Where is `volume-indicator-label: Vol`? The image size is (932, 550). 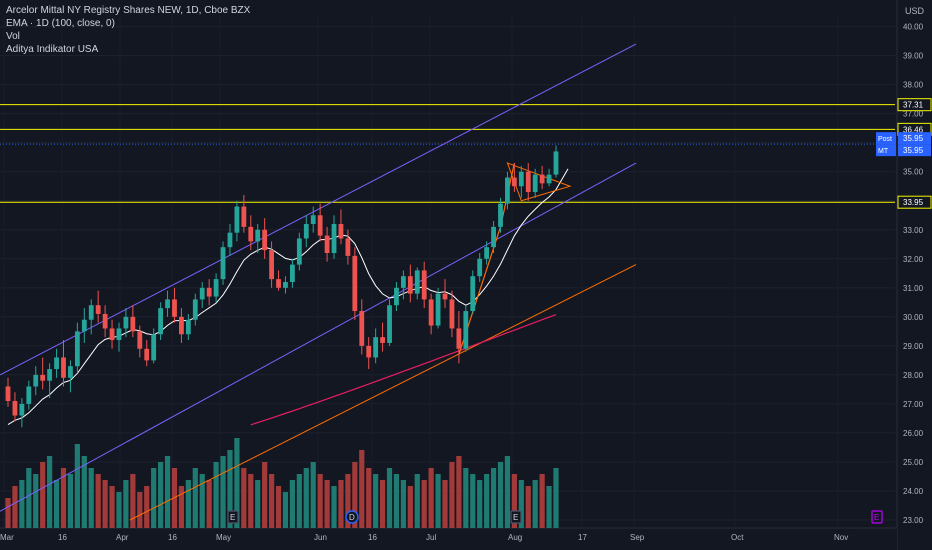
volume-indicator-label: Vol is located at coordinates (13, 36).